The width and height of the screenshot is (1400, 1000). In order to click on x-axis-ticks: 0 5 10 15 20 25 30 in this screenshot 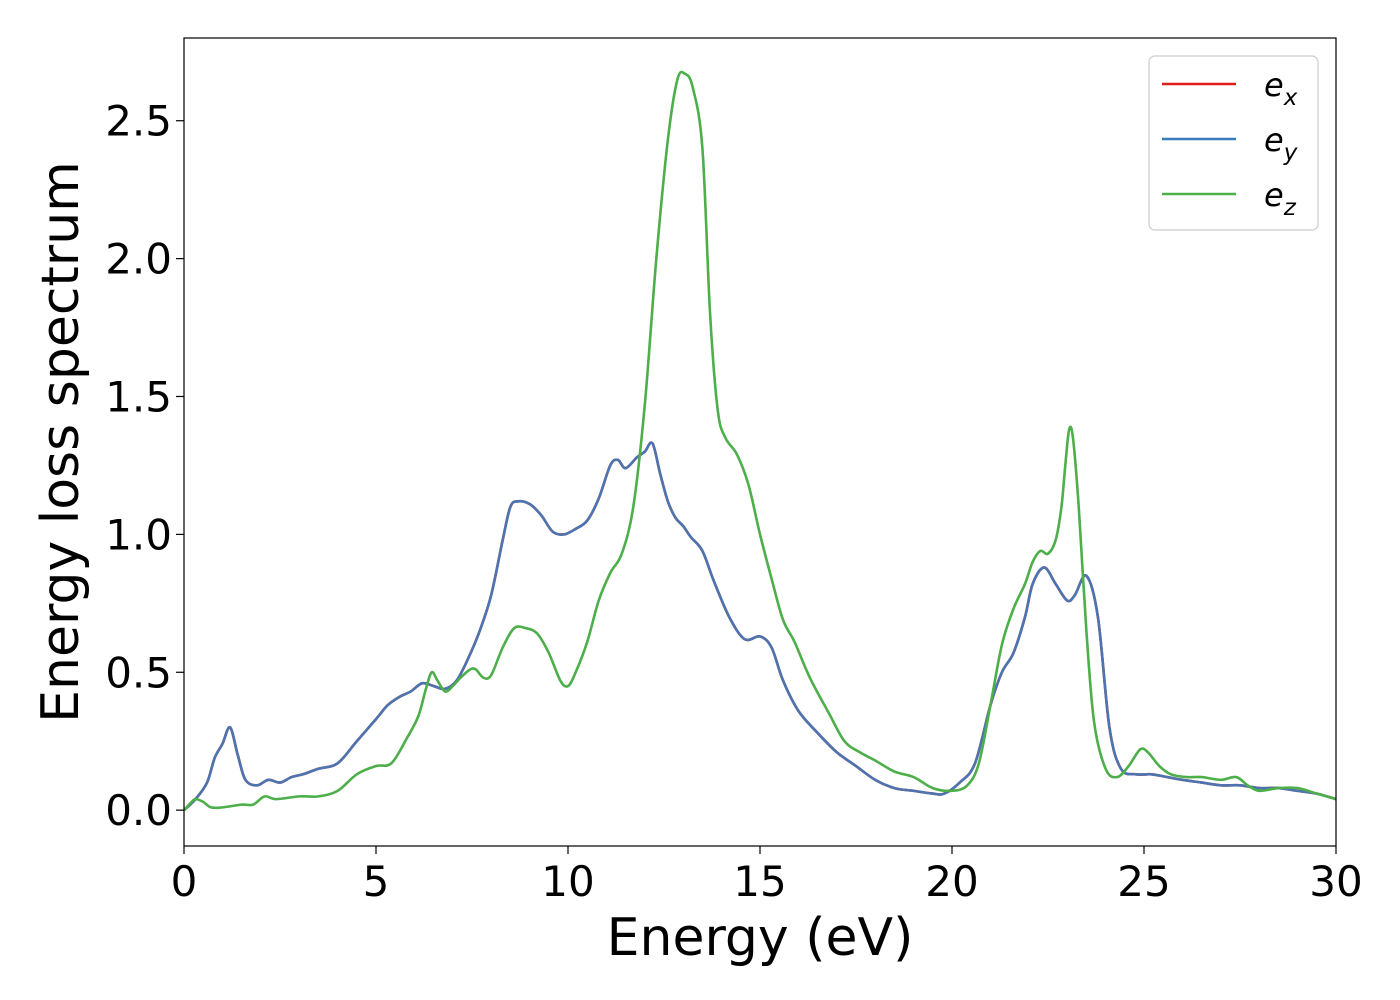, I will do `click(767, 876)`.